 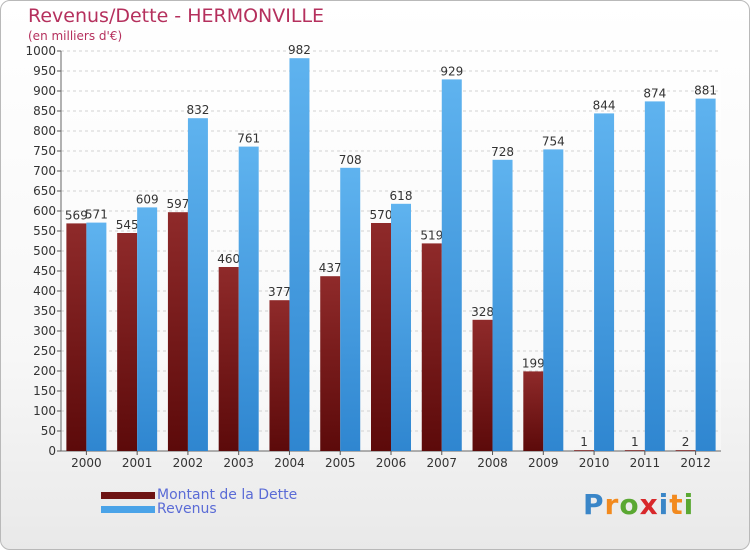 What do you see at coordinates (127, 225) in the screenshot?
I see `data-label-dette: 545` at bounding box center [127, 225].